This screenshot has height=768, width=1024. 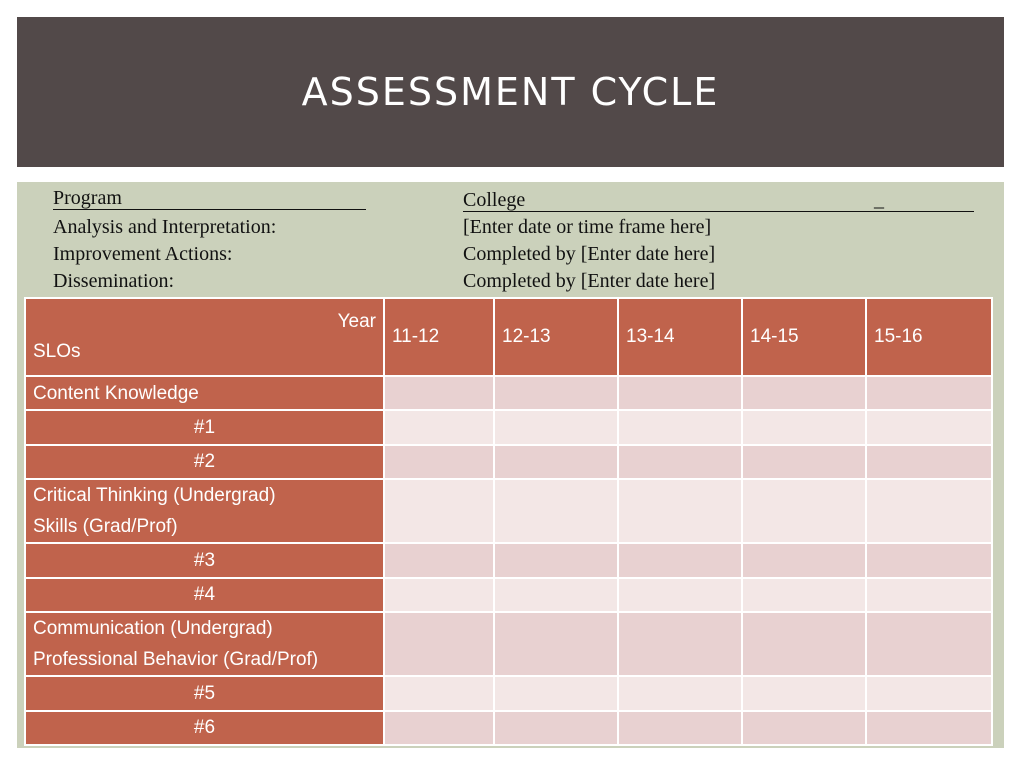 I want to click on year-header: 14-15, so click(x=804, y=337).